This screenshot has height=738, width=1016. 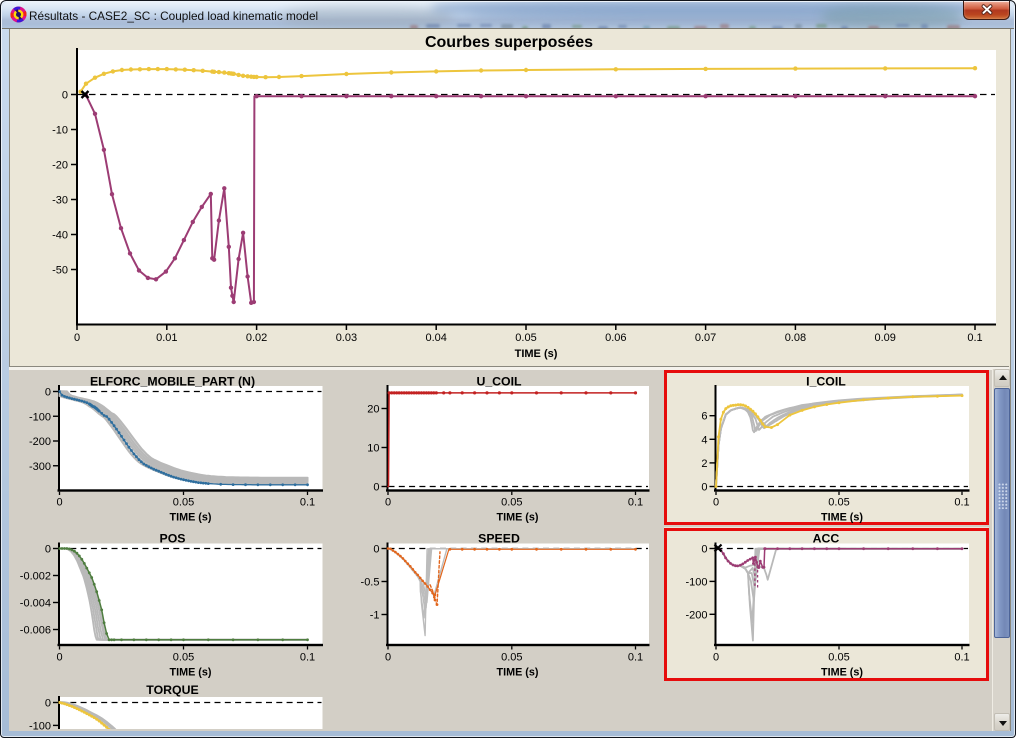 I want to click on svg-text: POS, so click(x=173, y=539).